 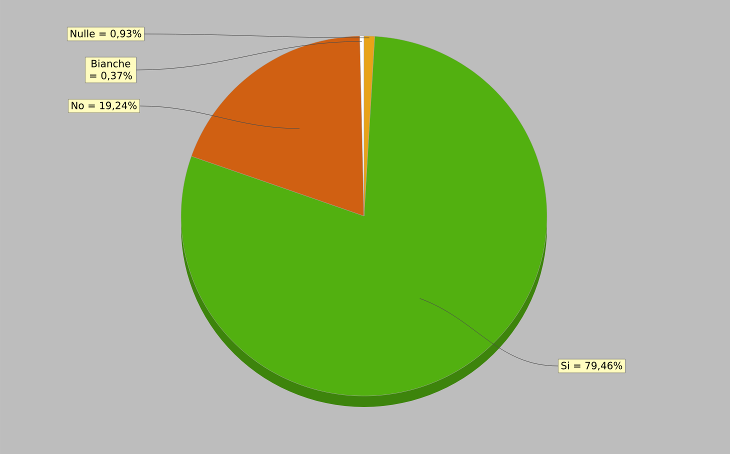 What do you see at coordinates (591, 366) in the screenshot?
I see `slice-label: Si = 79,46%` at bounding box center [591, 366].